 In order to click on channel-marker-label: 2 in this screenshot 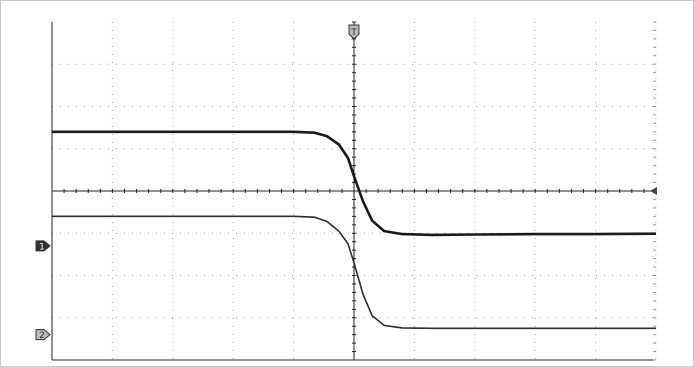, I will do `click(42, 336)`.